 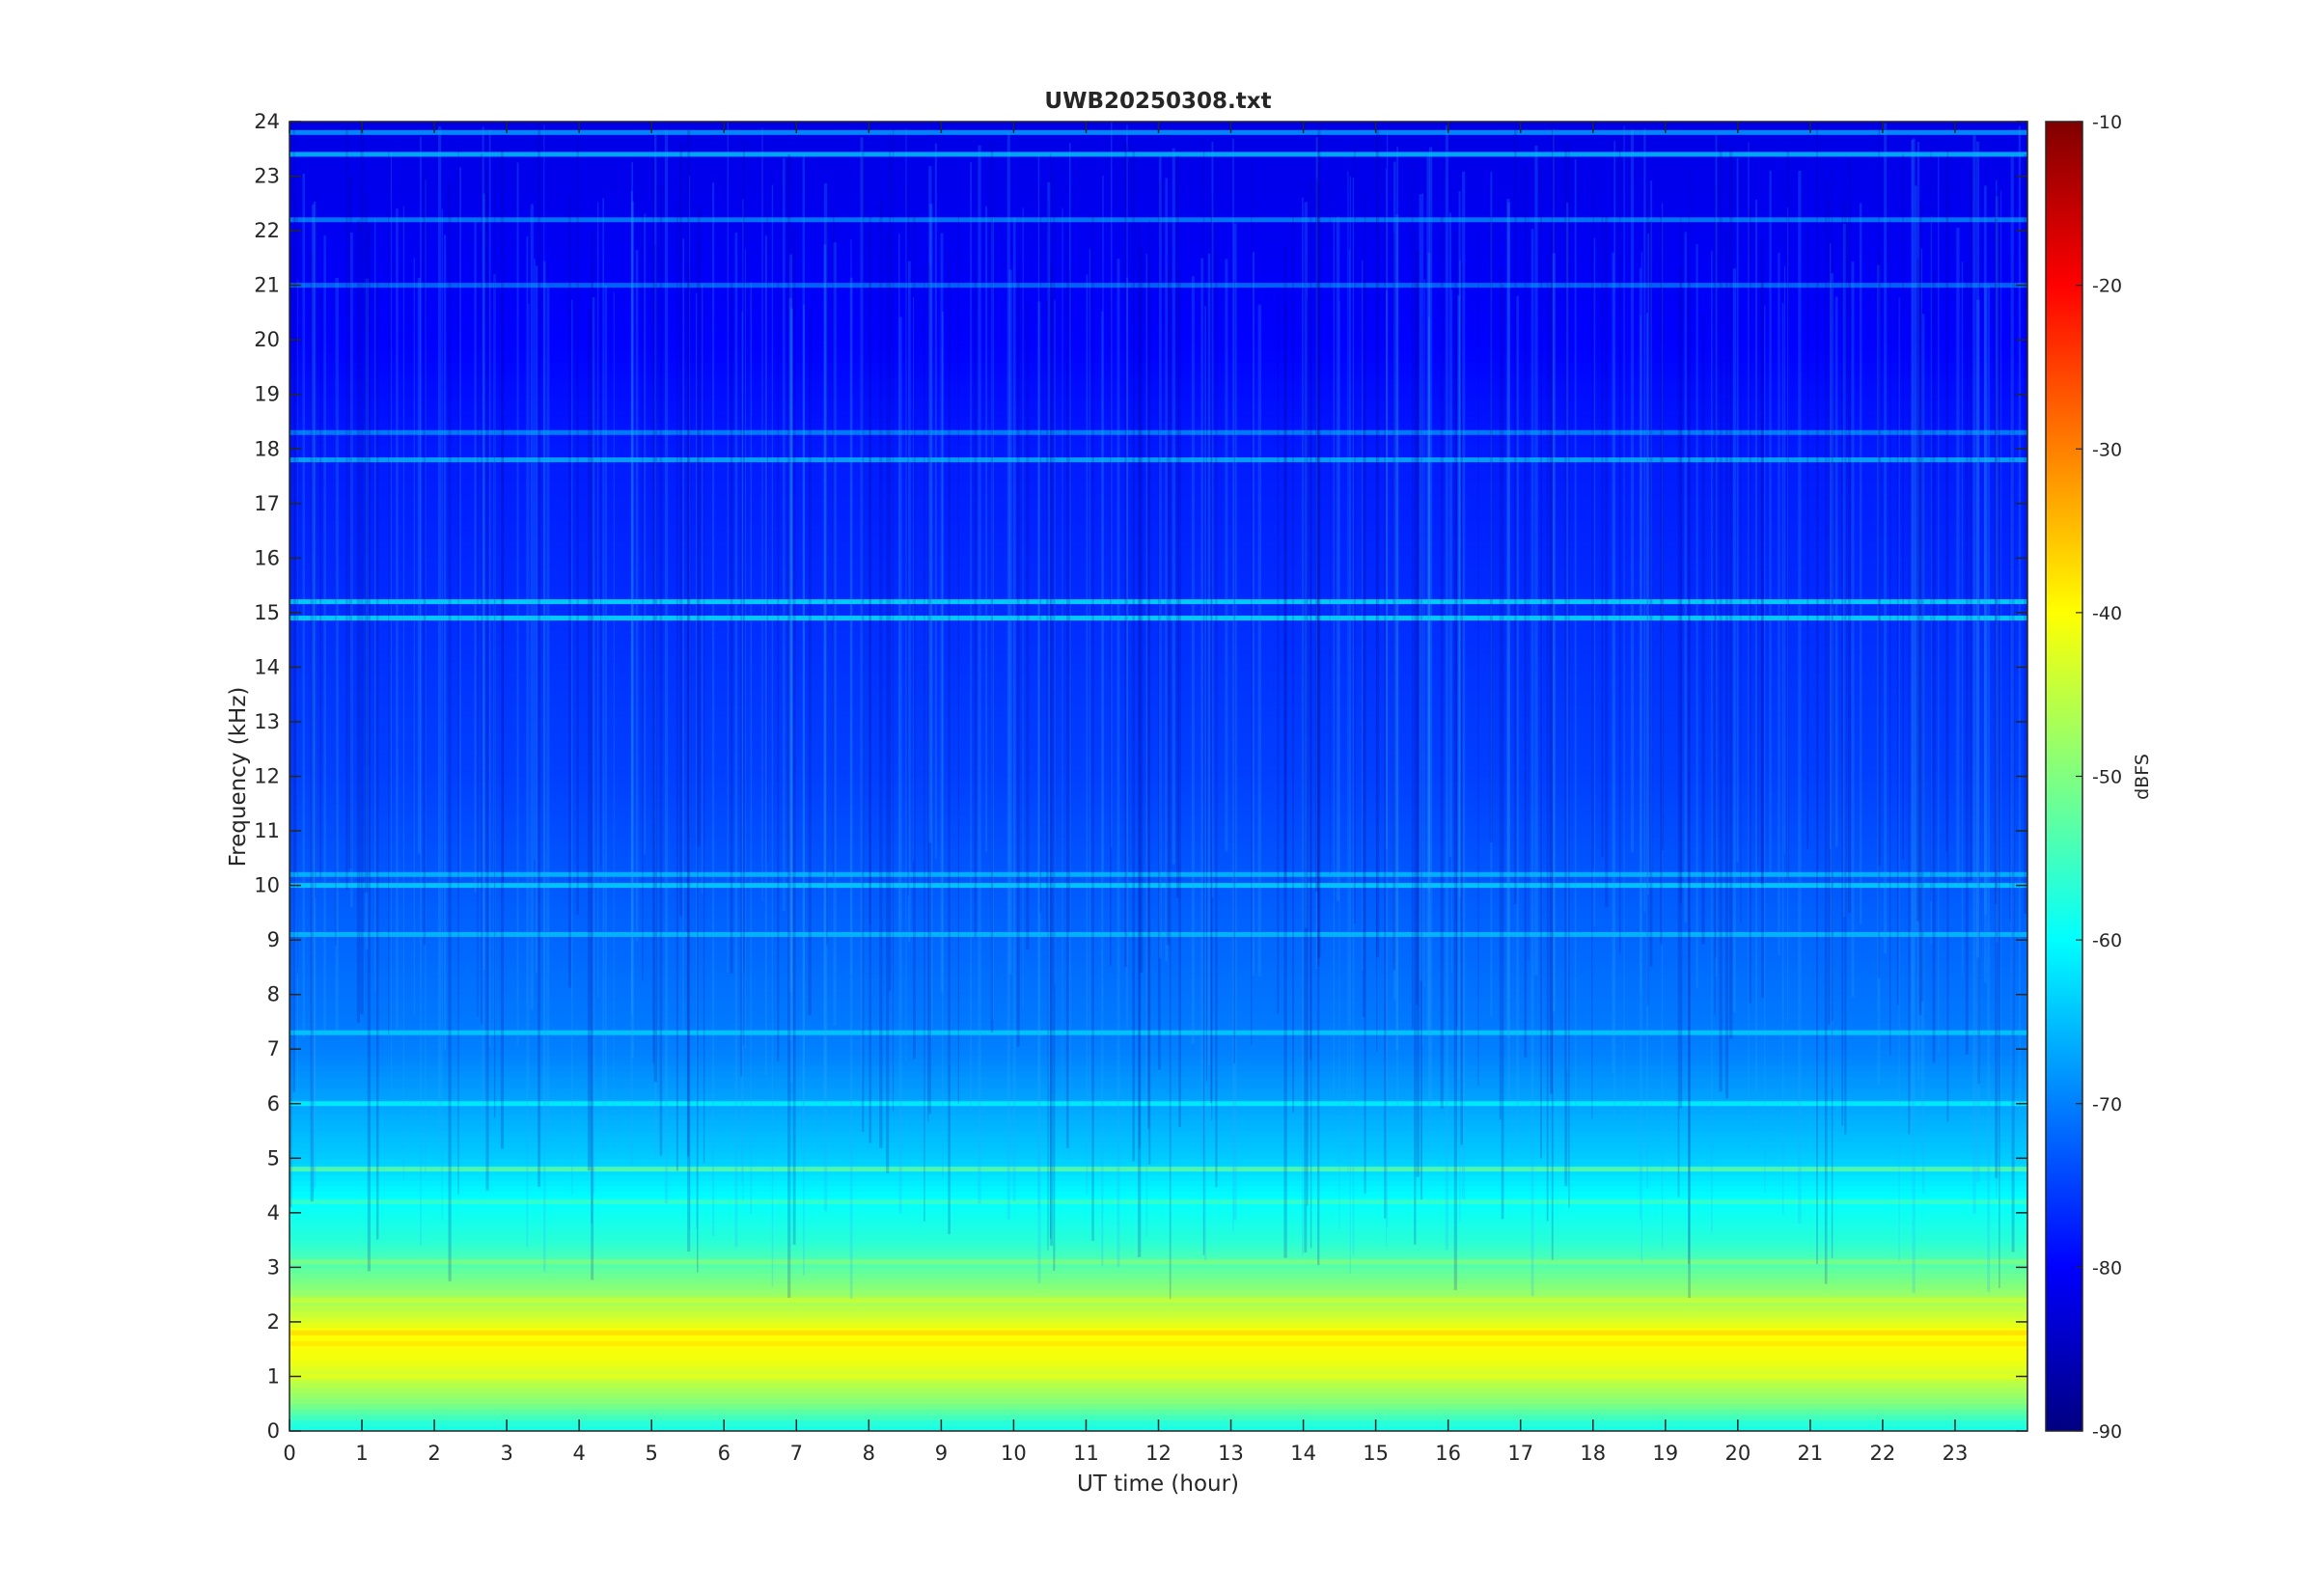 What do you see at coordinates (267, 340) in the screenshot?
I see `y-tick-label: 20` at bounding box center [267, 340].